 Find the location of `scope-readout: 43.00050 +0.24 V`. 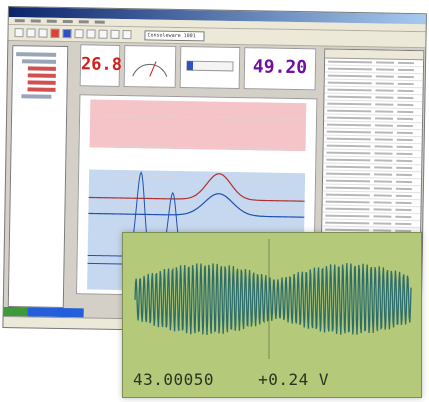

scope-readout: 43.00050 +0.24 V is located at coordinates (273, 379).